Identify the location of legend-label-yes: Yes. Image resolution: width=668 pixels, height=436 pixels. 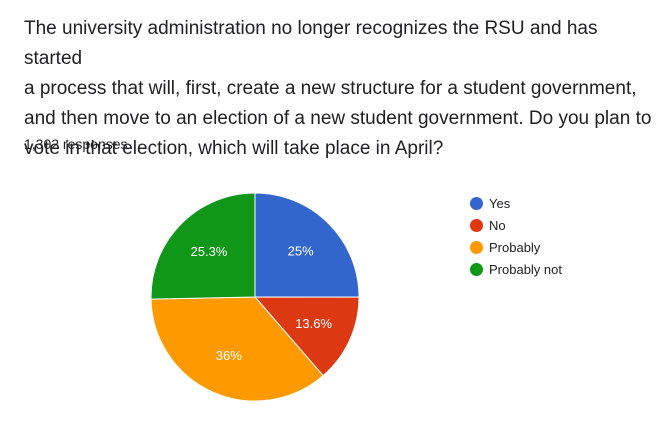
(500, 203).